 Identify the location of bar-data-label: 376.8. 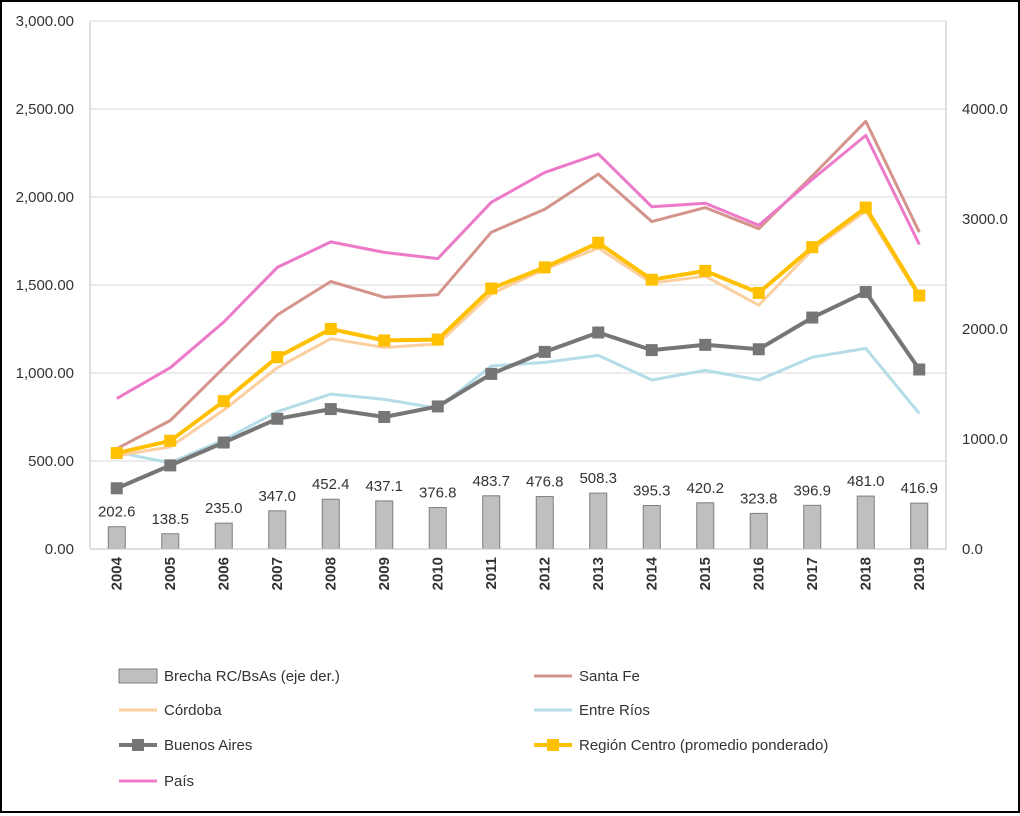
(438, 493).